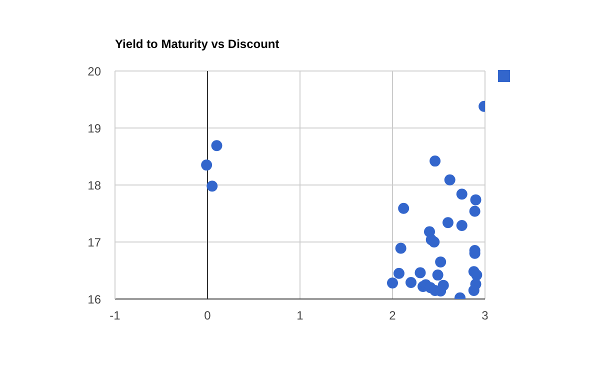  What do you see at coordinates (95, 242) in the screenshot?
I see `y-tick-label: 17` at bounding box center [95, 242].